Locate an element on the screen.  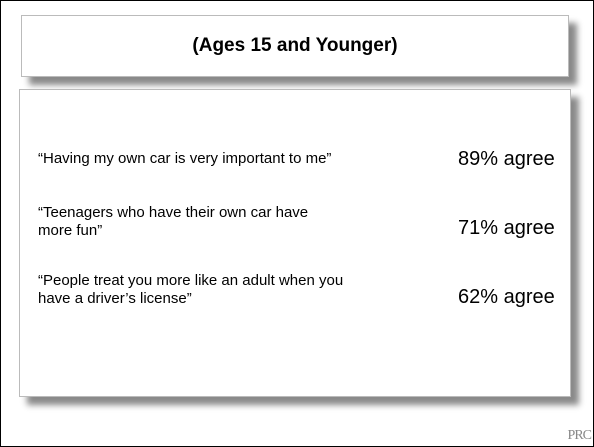
result: 71% agree is located at coordinates (506, 228).